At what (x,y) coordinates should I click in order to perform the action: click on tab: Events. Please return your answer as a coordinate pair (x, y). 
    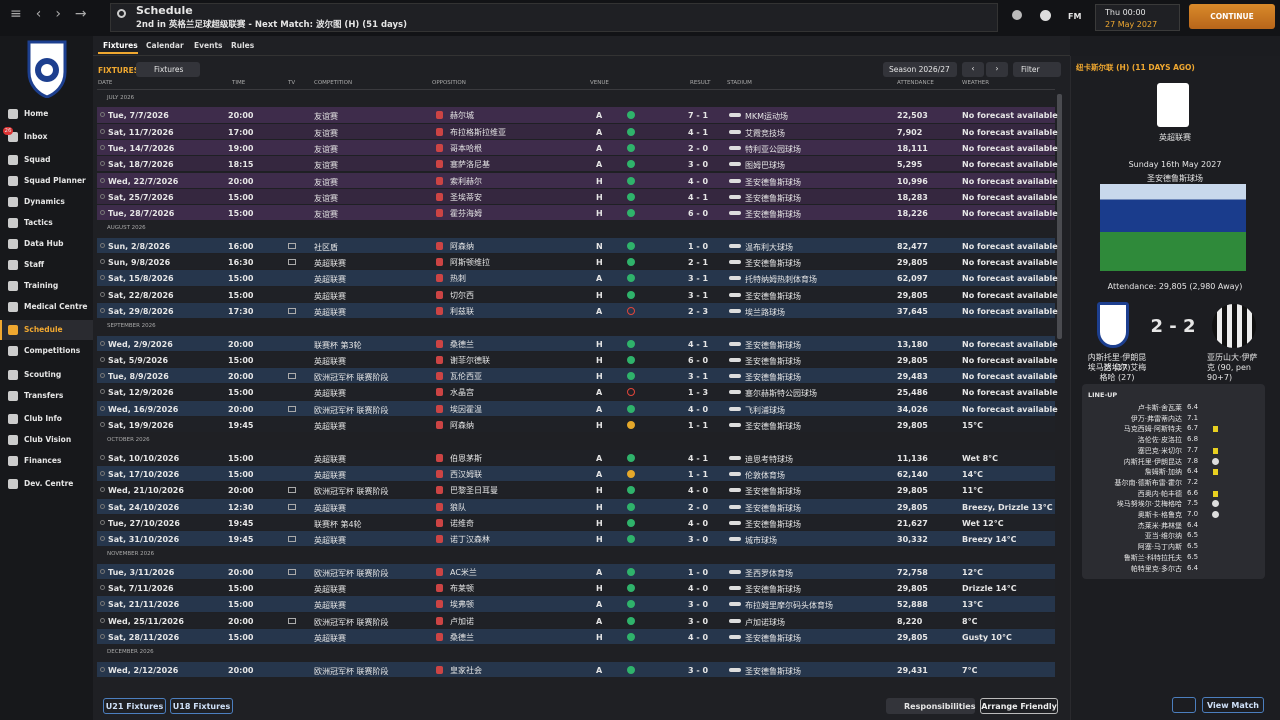
    Looking at the image, I should click on (208, 45).